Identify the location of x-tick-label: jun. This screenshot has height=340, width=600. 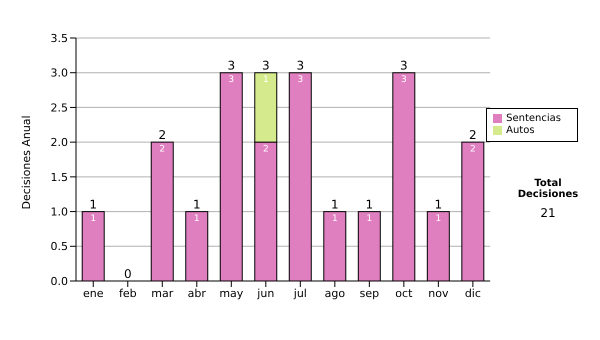
(265, 293).